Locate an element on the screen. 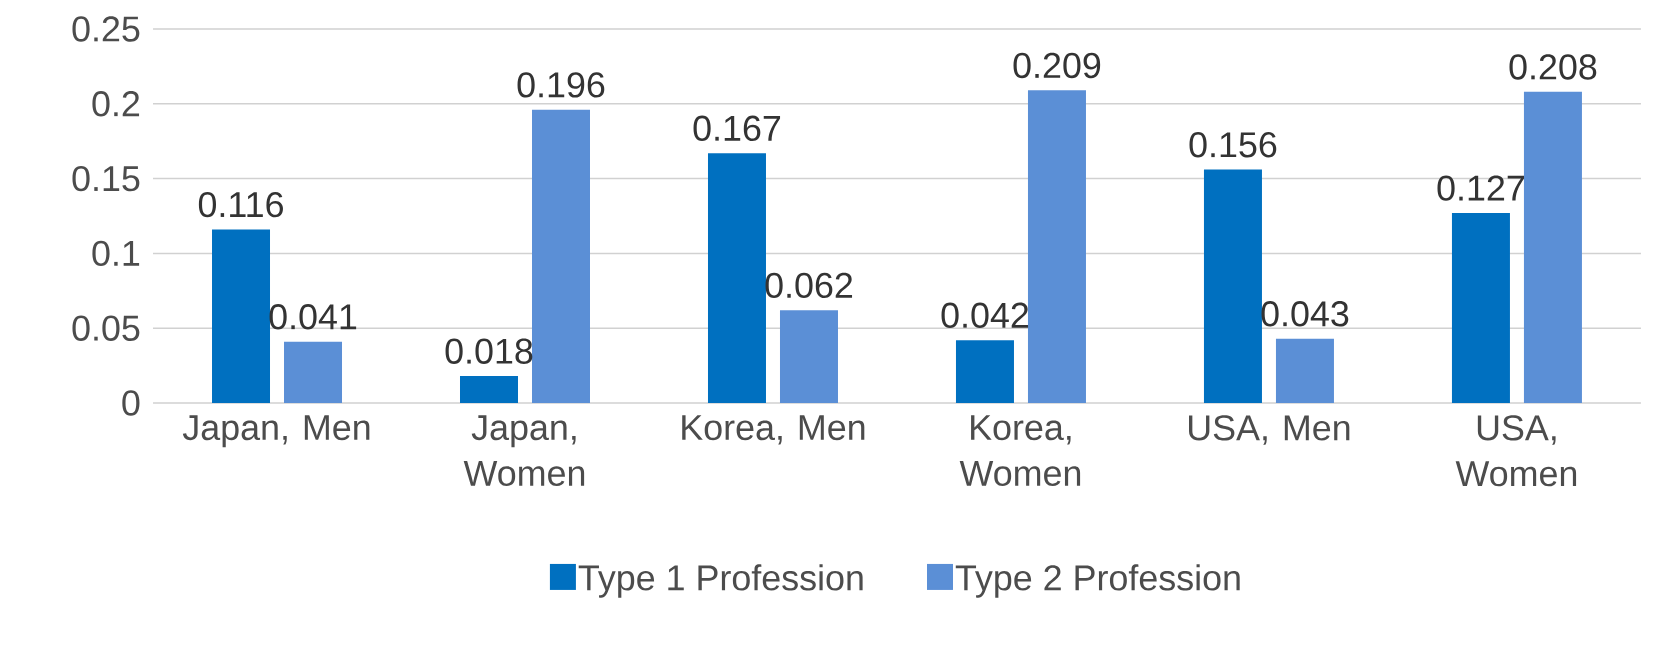 This screenshot has width=1660, height=663. legend-label: Type 1 Profession is located at coordinates (720, 581).